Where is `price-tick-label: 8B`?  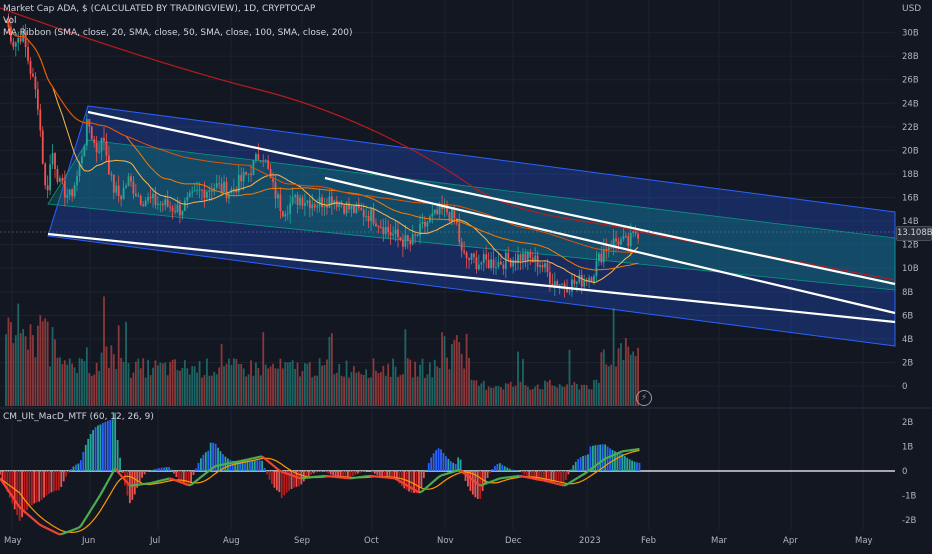 price-tick-label: 8B is located at coordinates (907, 293).